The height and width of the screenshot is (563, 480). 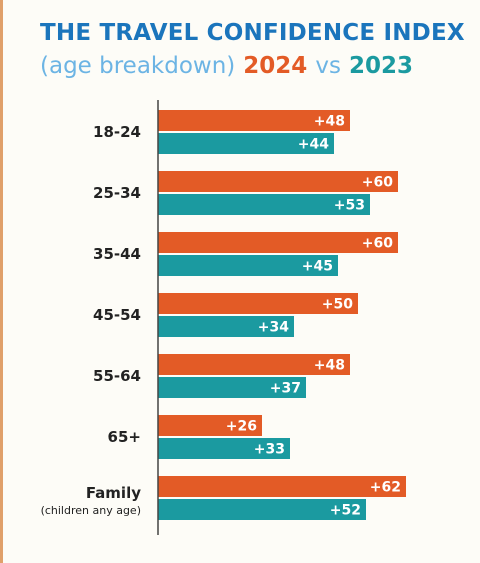 What do you see at coordinates (329, 366) in the screenshot?
I see `value-label-2024-55-64: +48` at bounding box center [329, 366].